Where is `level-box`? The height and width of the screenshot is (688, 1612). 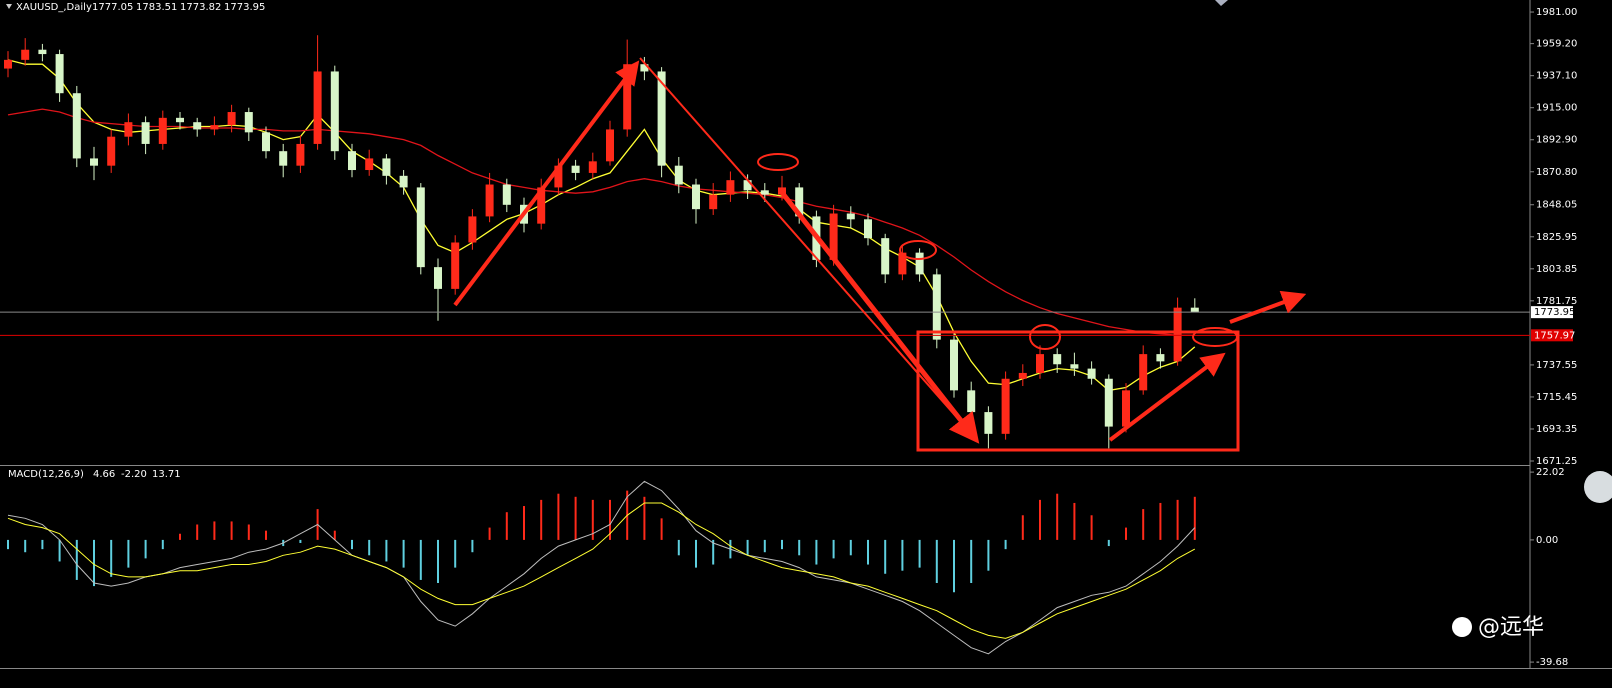 level-box is located at coordinates (1552, 335).